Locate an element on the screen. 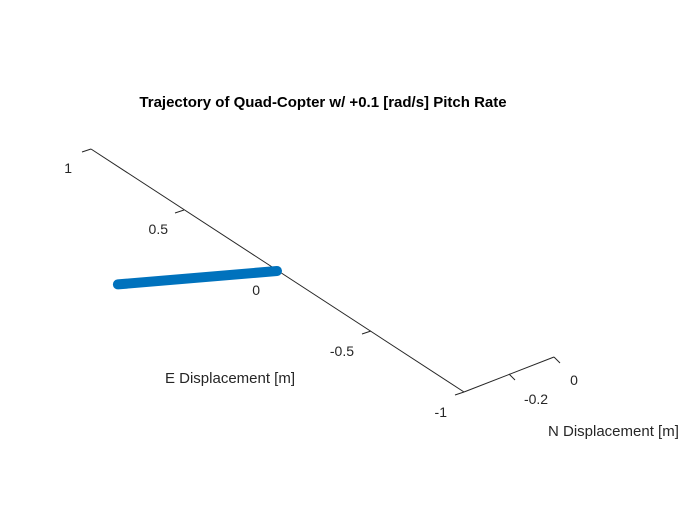 The height and width of the screenshot is (525, 700). e-tick-label: 0.5 is located at coordinates (159, 229).